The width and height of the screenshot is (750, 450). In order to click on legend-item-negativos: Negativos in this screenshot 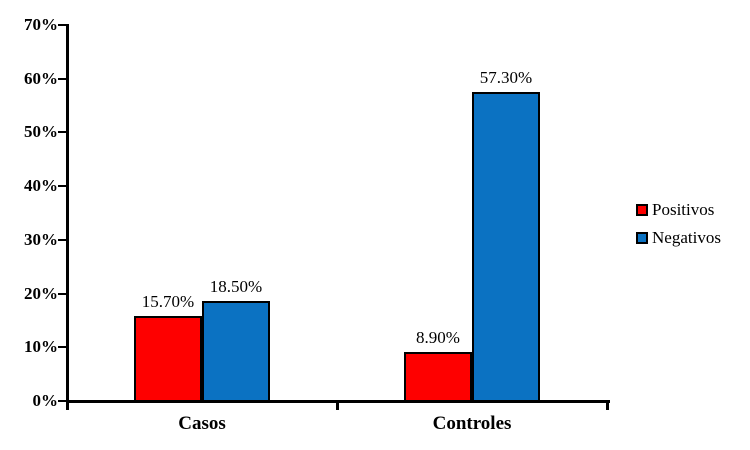, I will do `click(678, 238)`.